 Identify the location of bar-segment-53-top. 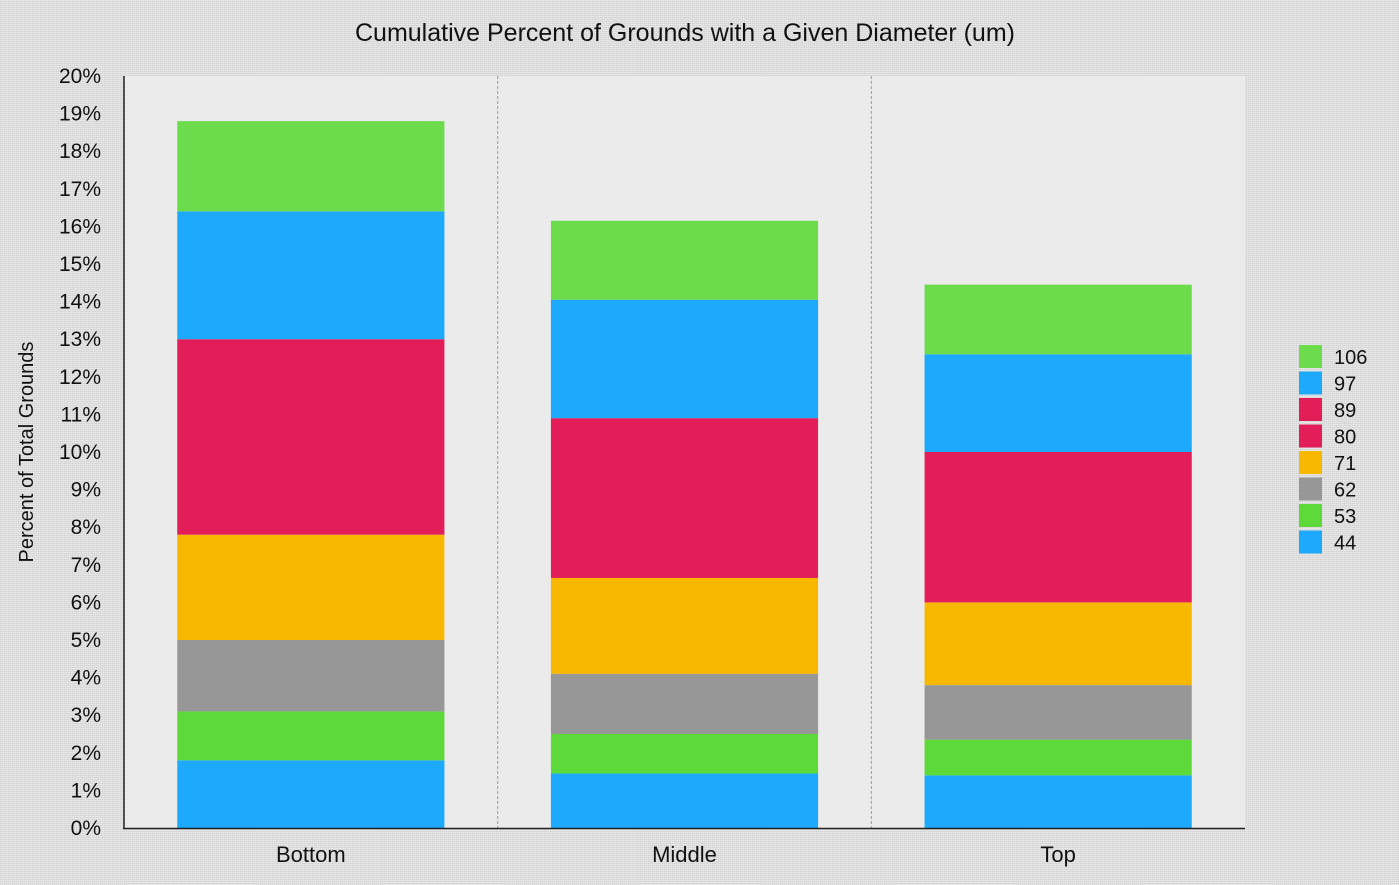
(1058, 757).